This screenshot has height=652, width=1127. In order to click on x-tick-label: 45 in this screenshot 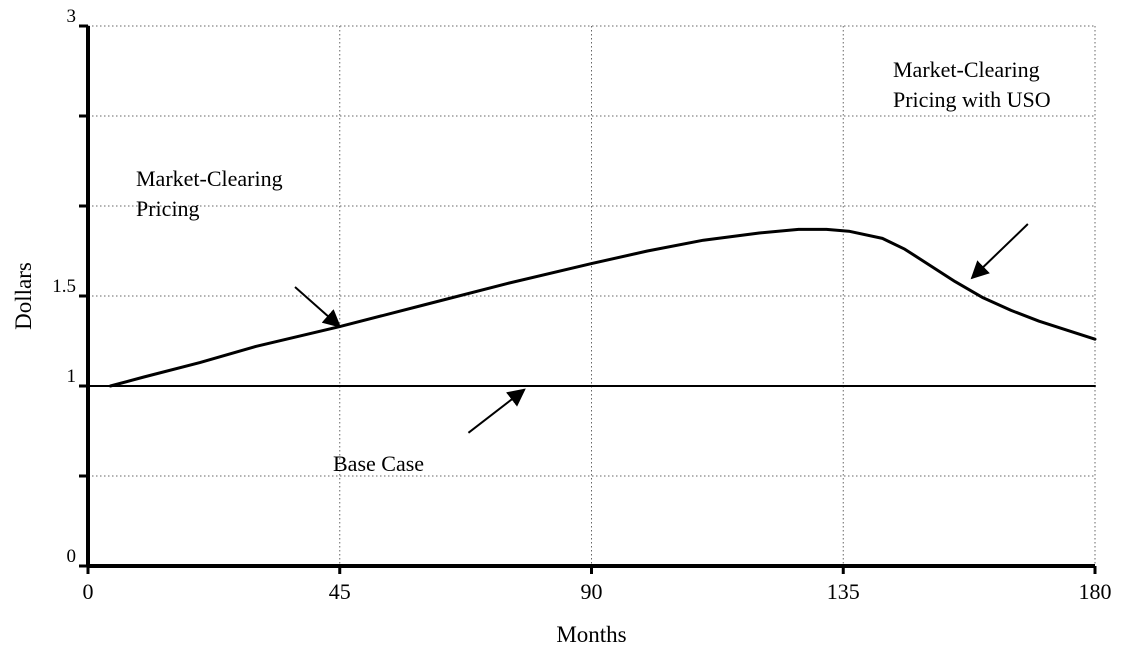, I will do `click(340, 591)`.